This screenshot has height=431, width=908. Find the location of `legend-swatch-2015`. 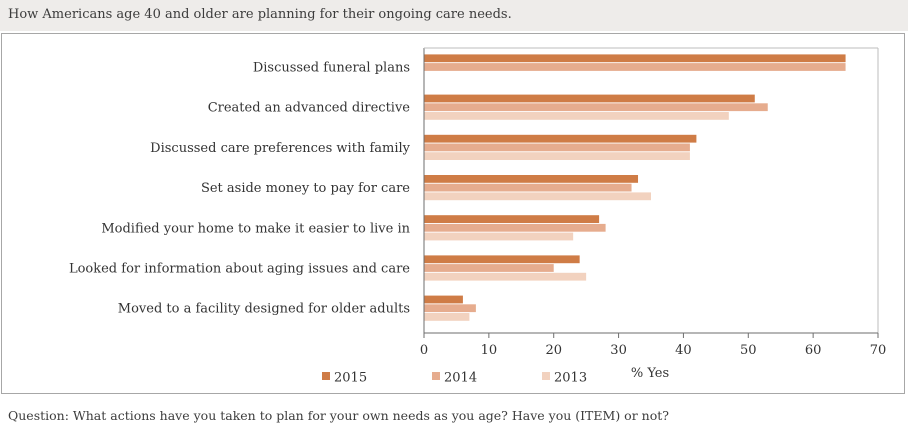

legend-swatch-2015 is located at coordinates (326, 376).